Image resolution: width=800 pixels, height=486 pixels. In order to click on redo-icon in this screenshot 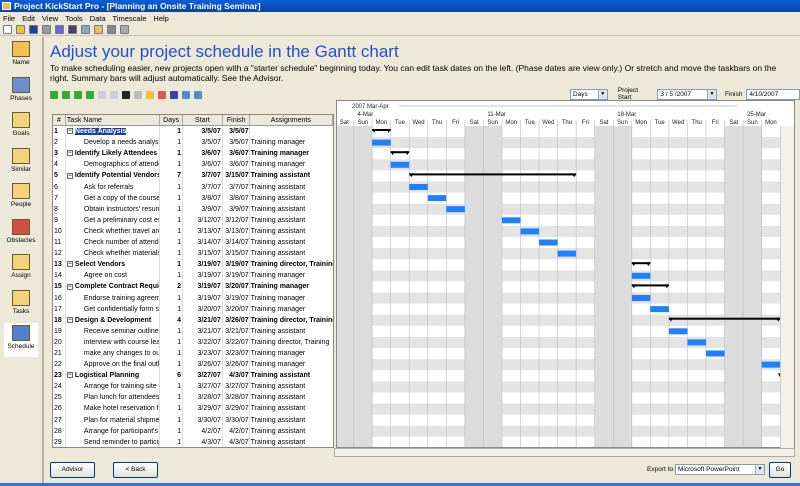, I will do `click(124, 29)`.